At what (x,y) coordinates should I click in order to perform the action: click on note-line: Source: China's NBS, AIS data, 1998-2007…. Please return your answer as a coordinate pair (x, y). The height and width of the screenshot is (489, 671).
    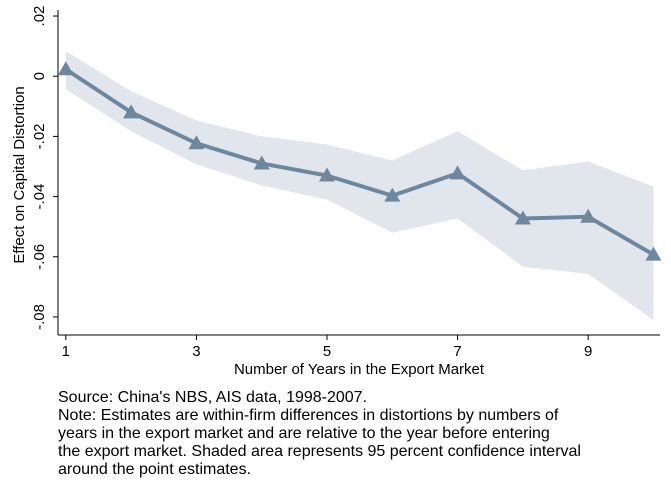
    Looking at the image, I should click on (212, 397).